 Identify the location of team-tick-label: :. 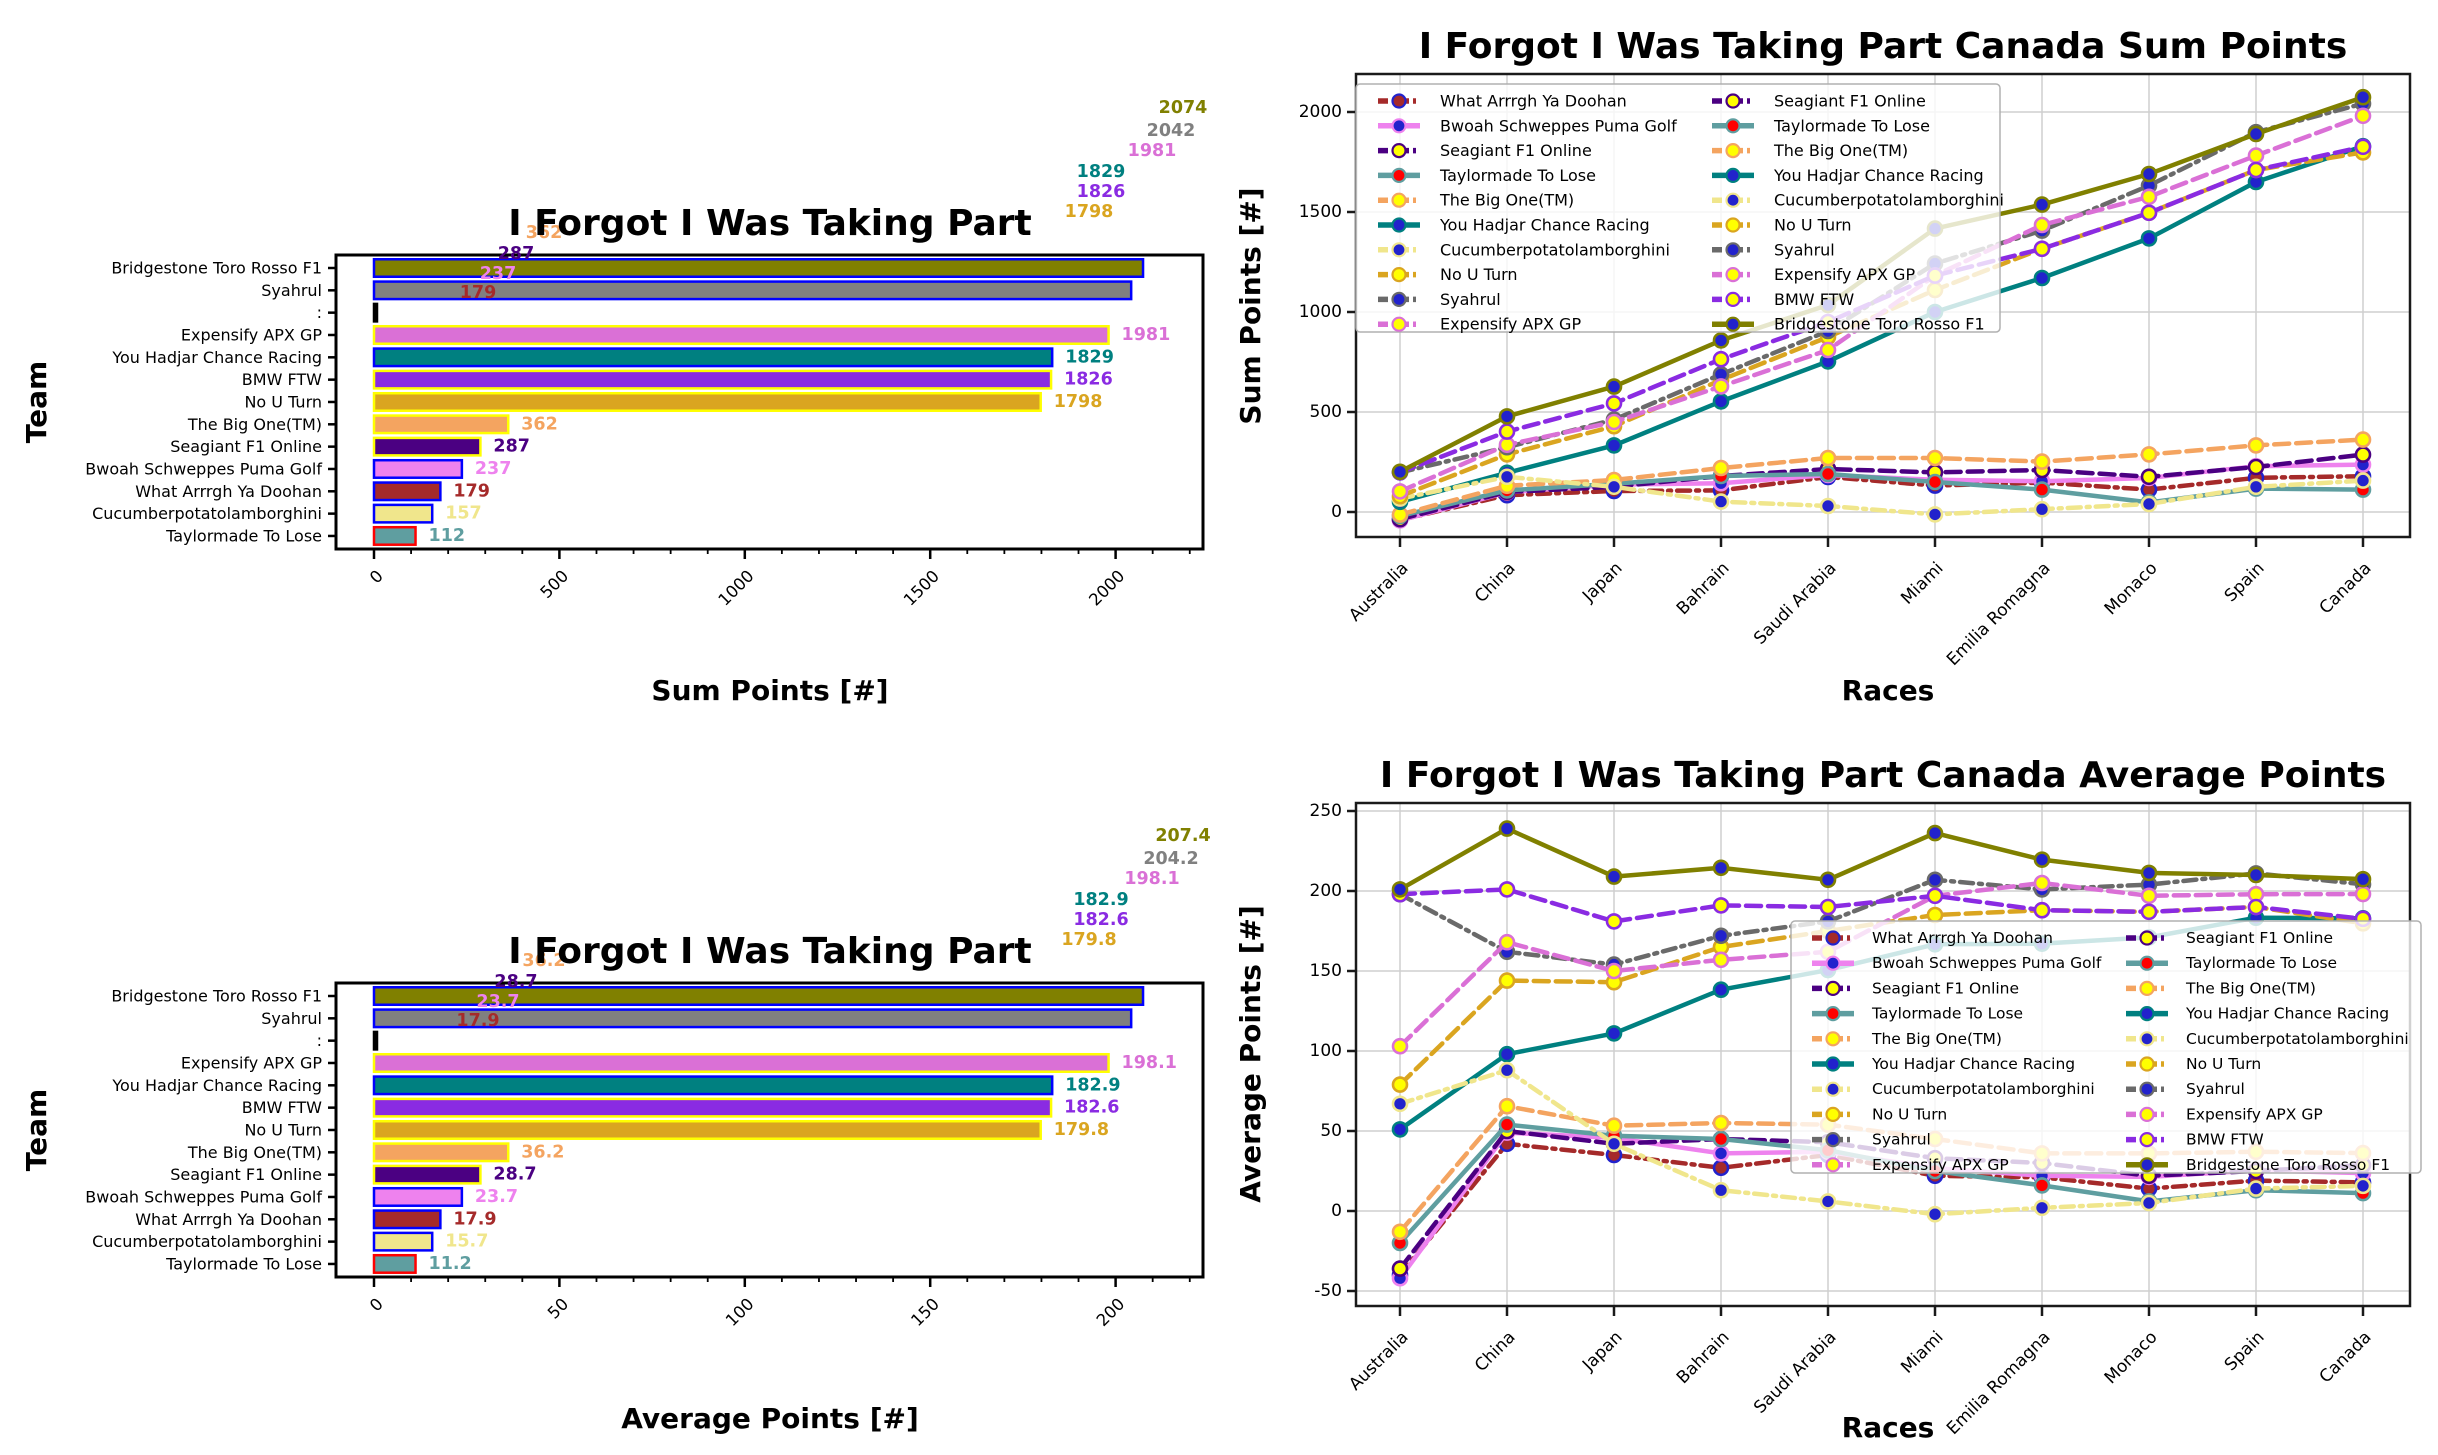
(319, 1040).